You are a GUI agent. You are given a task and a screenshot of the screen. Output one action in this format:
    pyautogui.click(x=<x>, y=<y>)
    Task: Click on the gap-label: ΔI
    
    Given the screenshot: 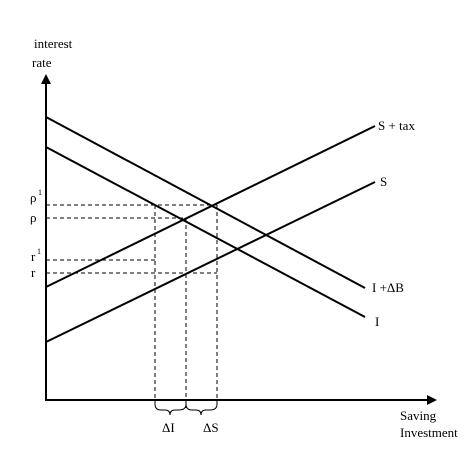 What is the action you would take?
    pyautogui.click(x=168, y=427)
    